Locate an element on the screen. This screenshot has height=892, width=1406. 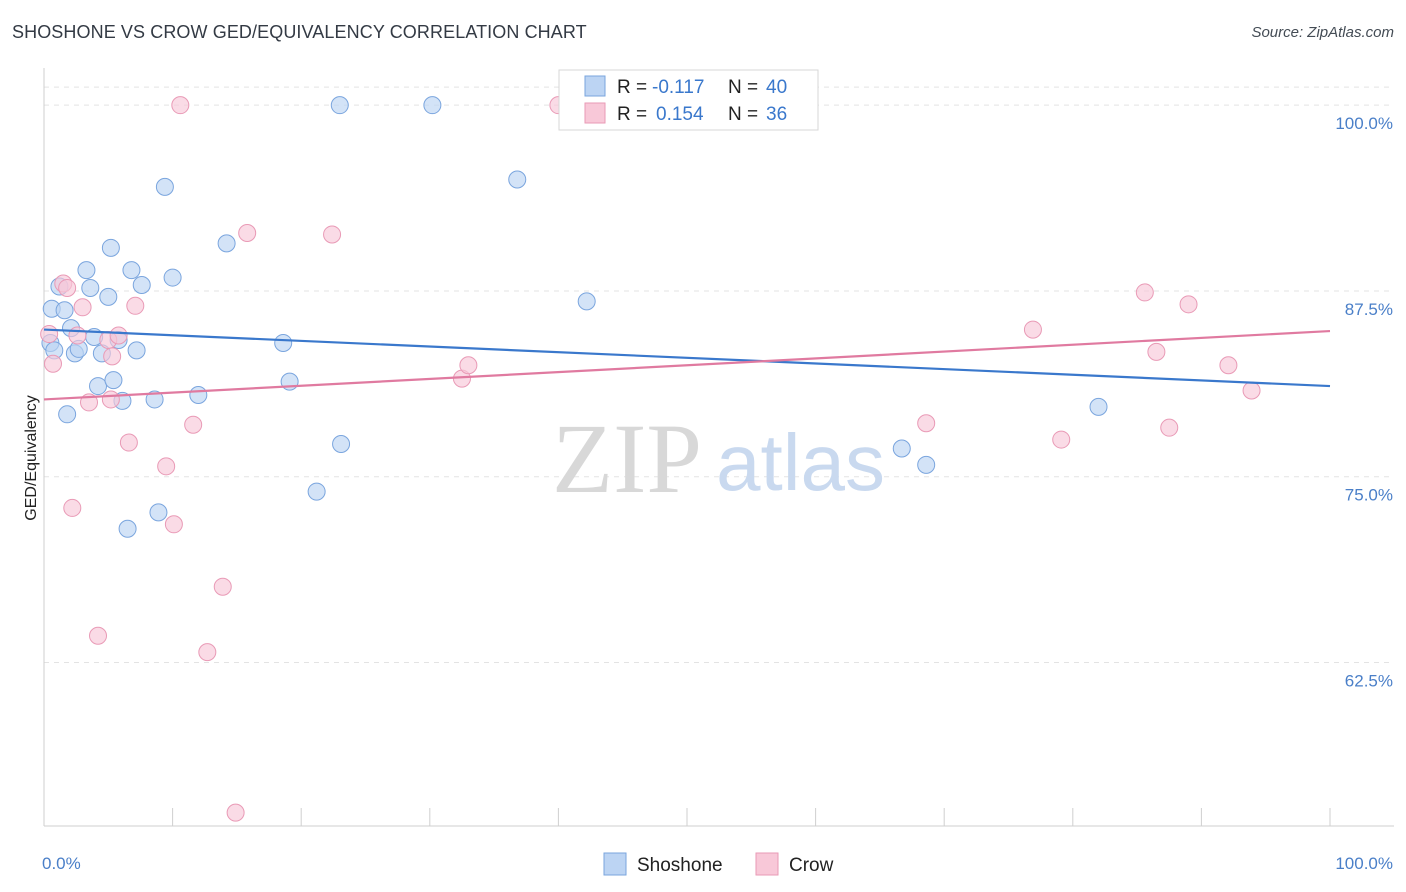
legend-swatch-crow is located at coordinates (595, 113).